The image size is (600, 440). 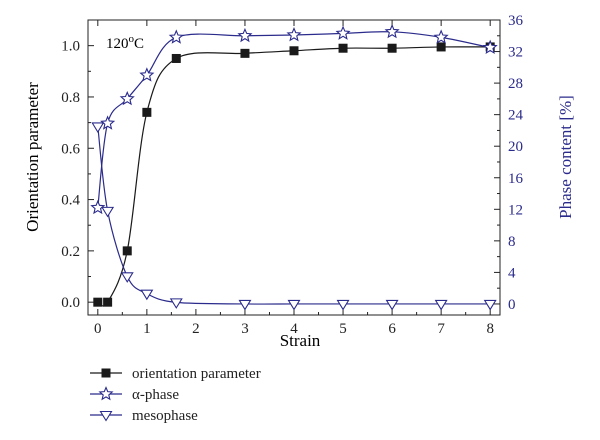 What do you see at coordinates (515, 84) in the screenshot?
I see `y-right-tick-label: 28` at bounding box center [515, 84].